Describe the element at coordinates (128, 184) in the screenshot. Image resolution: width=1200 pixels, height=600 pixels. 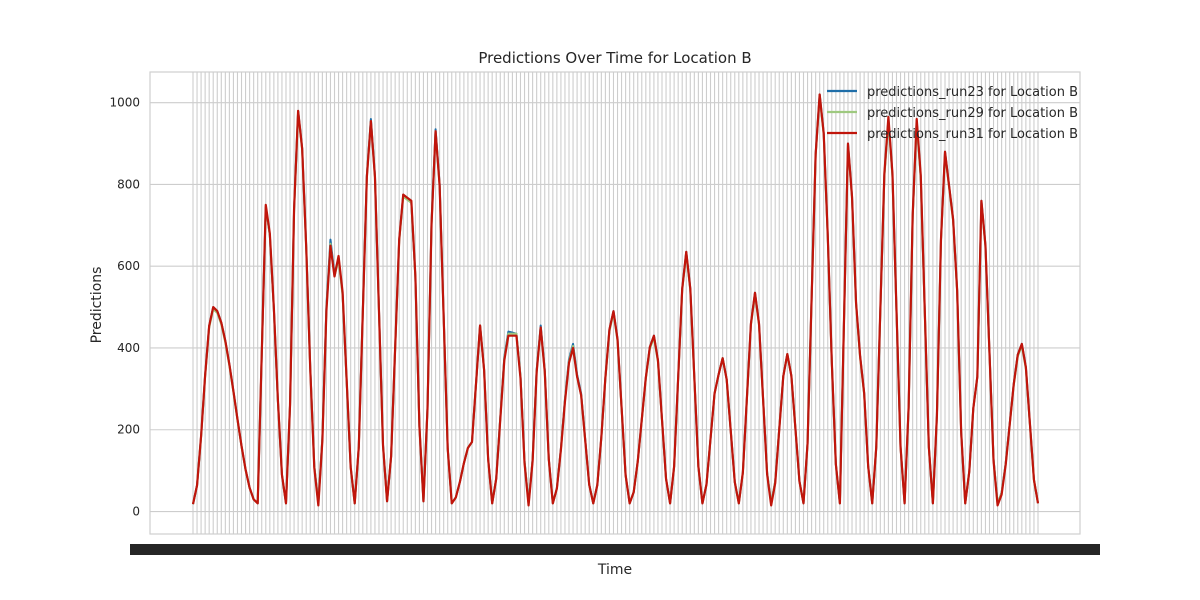
I see `y-tick-label: 800` at that location.